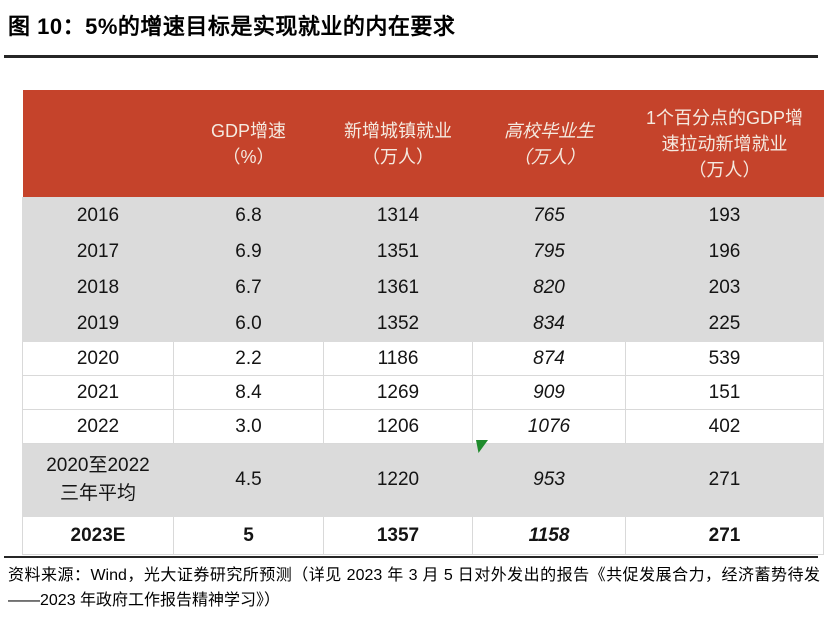  I want to click on table-cell: 2022, so click(98, 426).